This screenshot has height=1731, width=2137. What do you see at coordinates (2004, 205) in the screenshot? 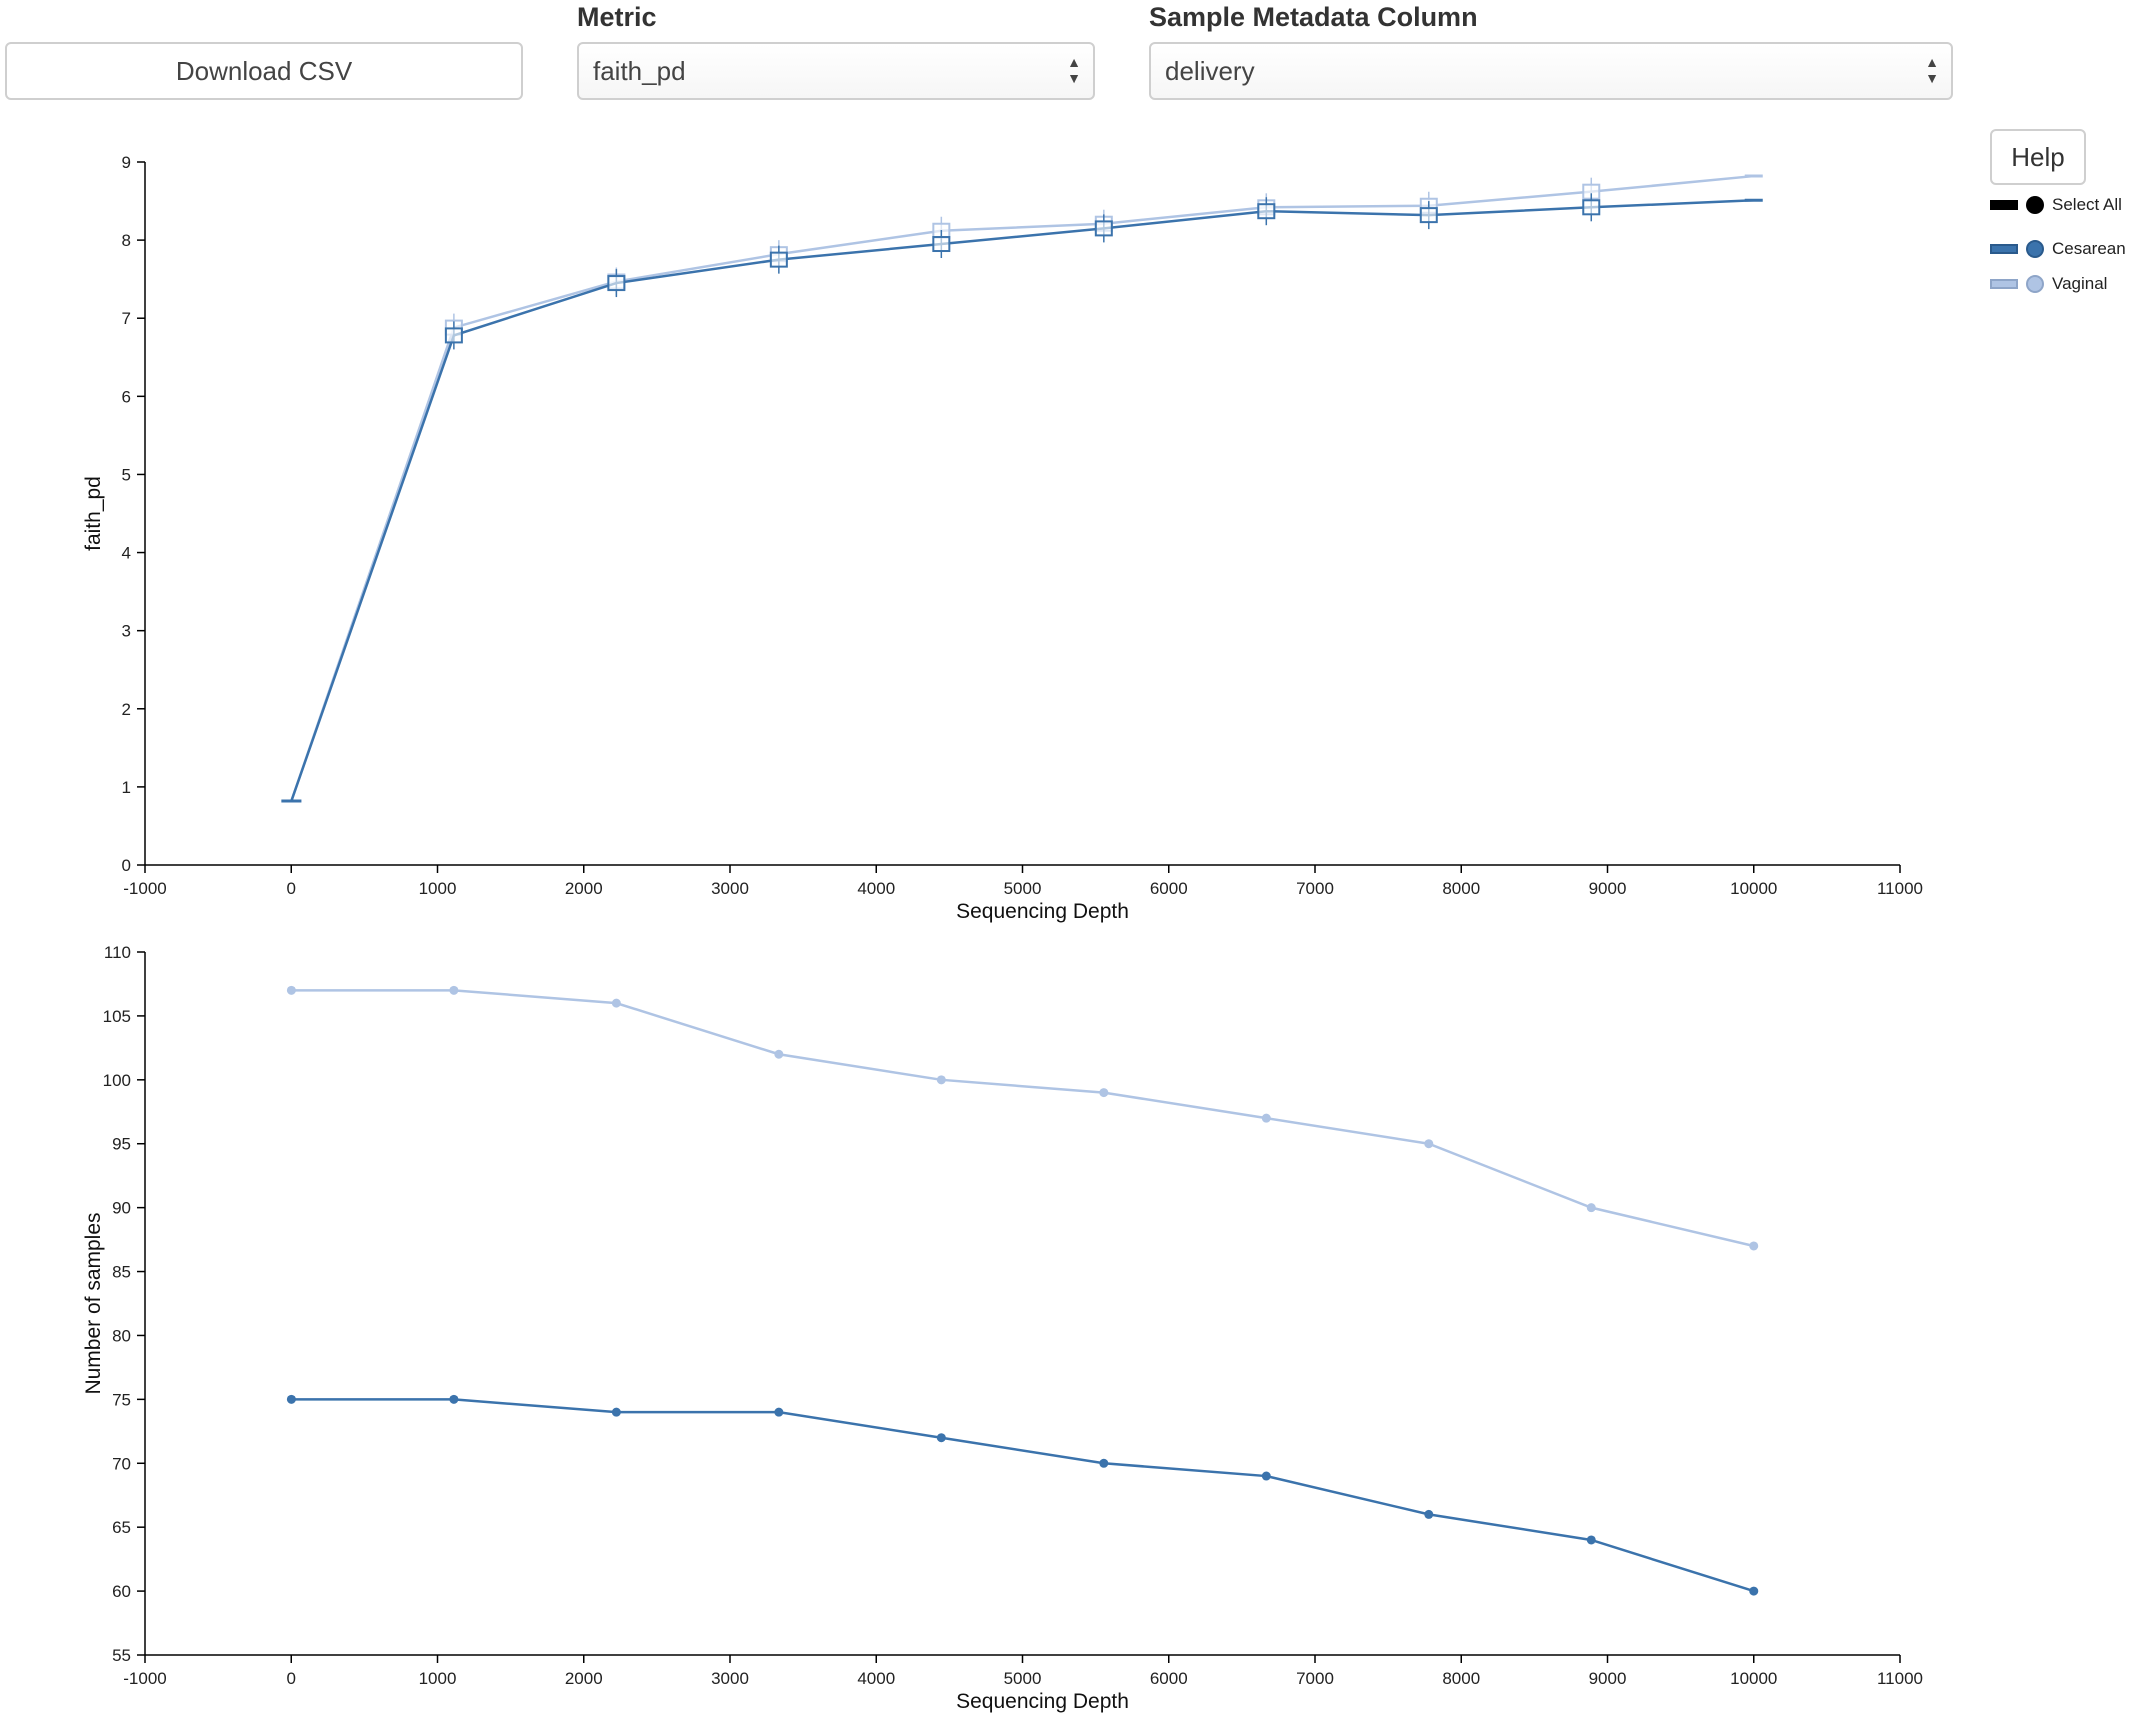
I see `select-all-line-swatch` at bounding box center [2004, 205].